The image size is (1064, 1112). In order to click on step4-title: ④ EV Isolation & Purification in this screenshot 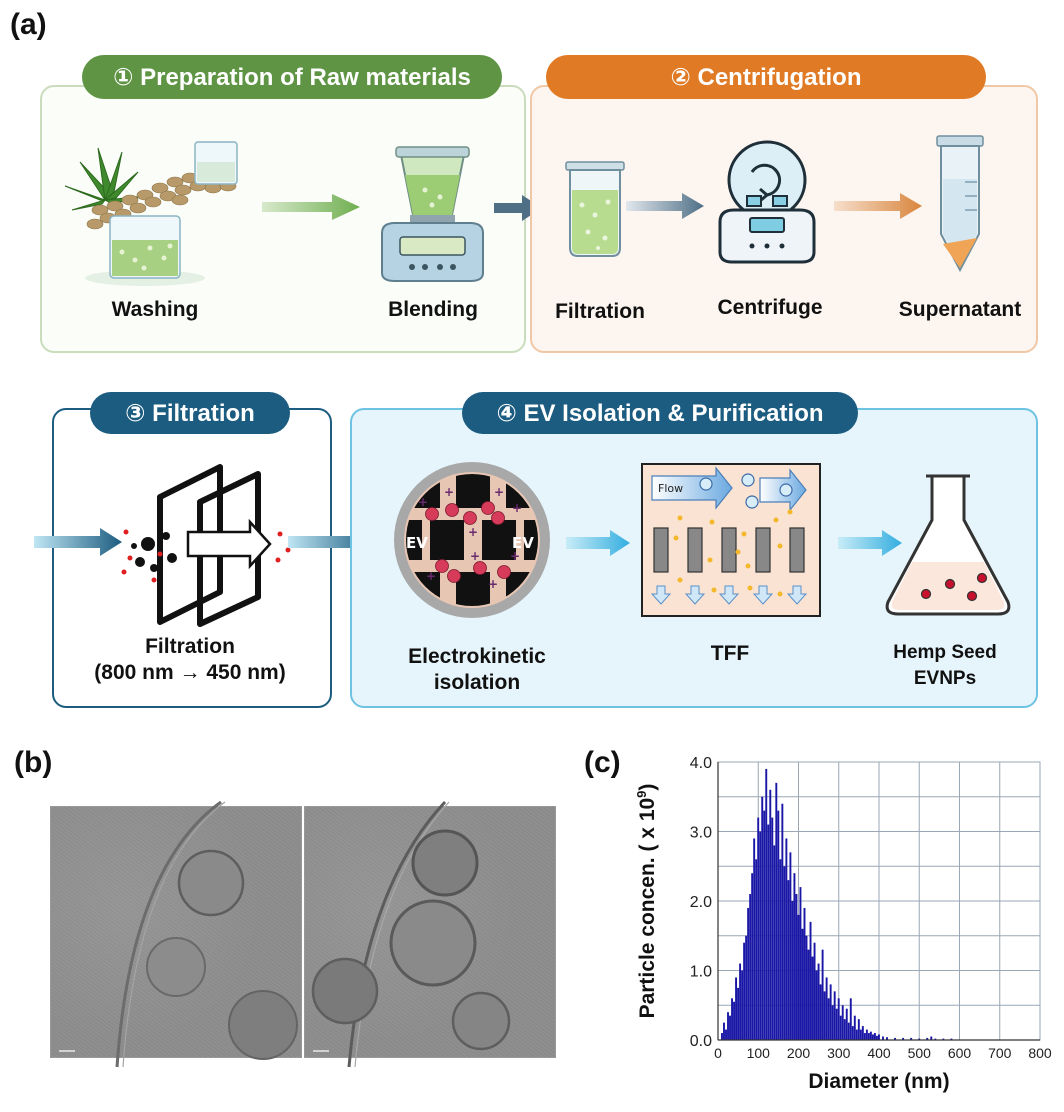, I will do `click(660, 413)`.